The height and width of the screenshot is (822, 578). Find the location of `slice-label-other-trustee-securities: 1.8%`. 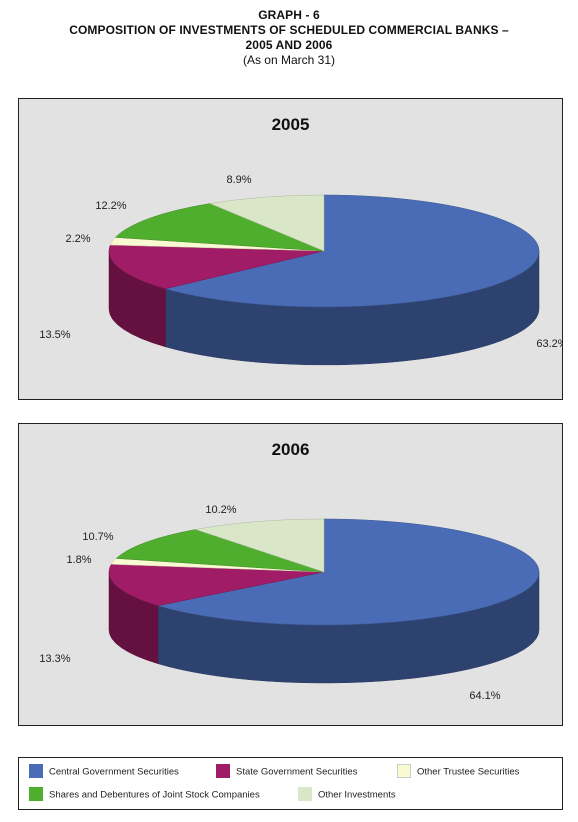

slice-label-other-trustee-securities: 1.8% is located at coordinates (78, 560).